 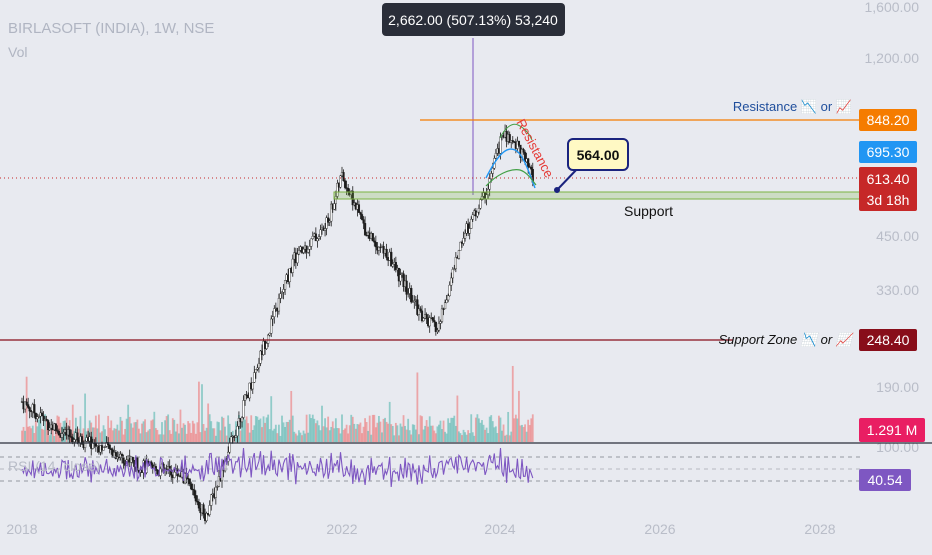 I want to click on support-zone-badge, so click(x=888, y=340).